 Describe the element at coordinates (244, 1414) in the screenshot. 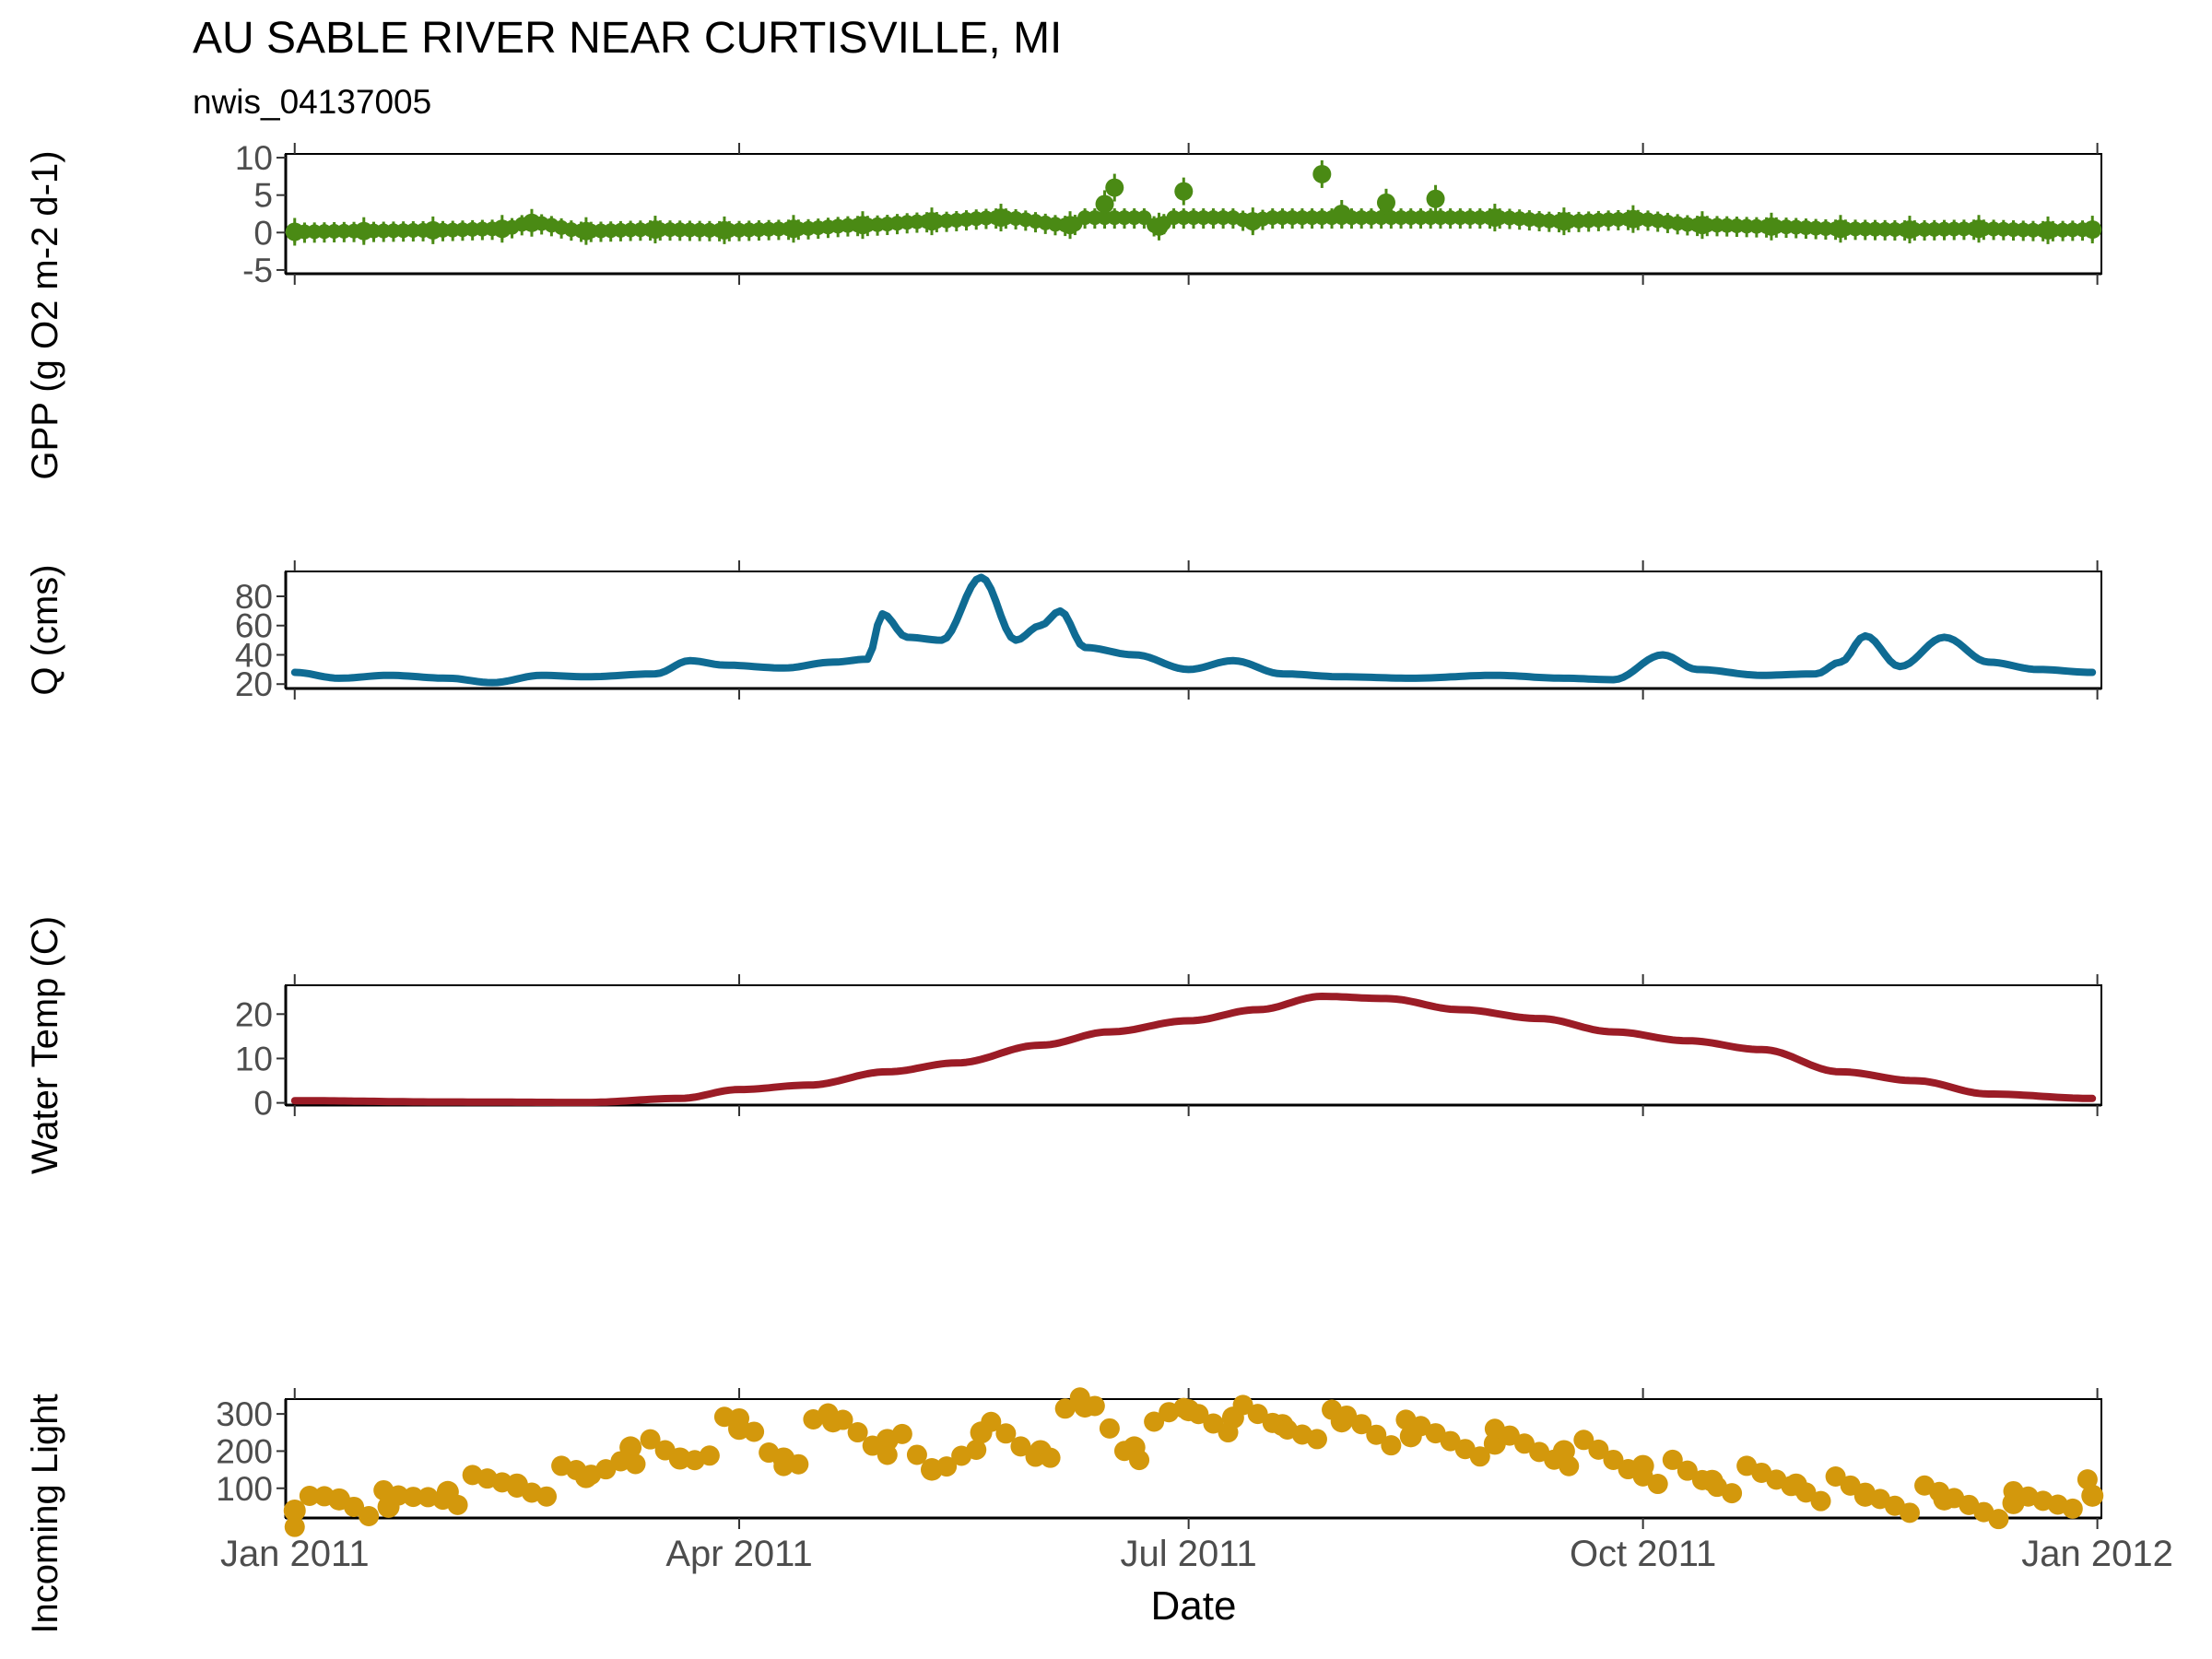

I see `y-tick-label: 300` at that location.